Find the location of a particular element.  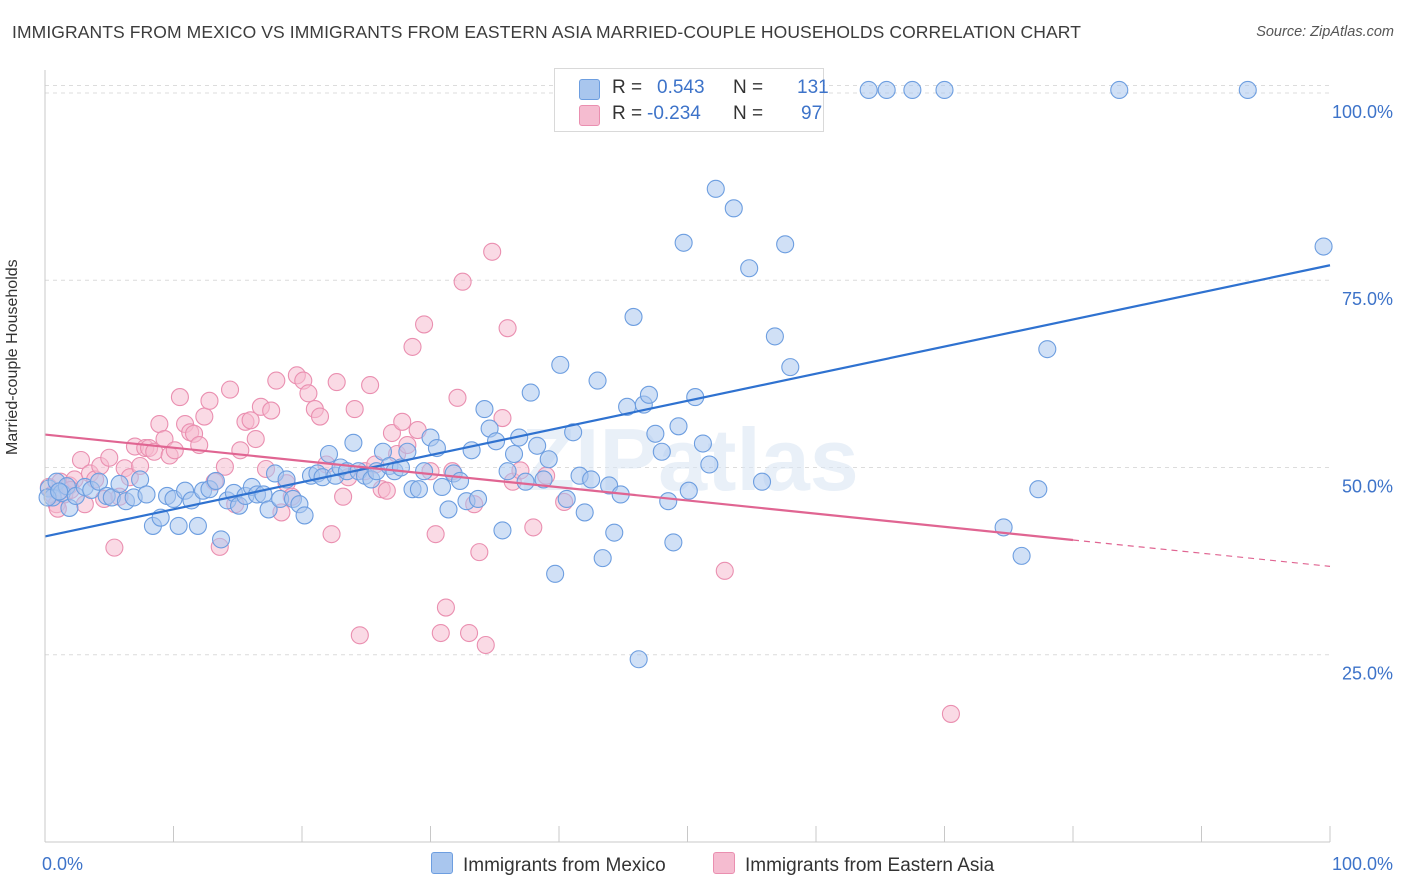

y-tick-label: 75.0% is located at coordinates (1367, 299).